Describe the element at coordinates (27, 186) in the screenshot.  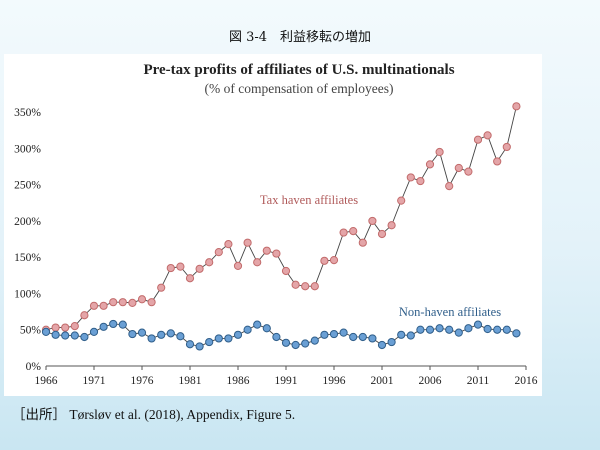
I see `y-tick-label: 250%` at that location.